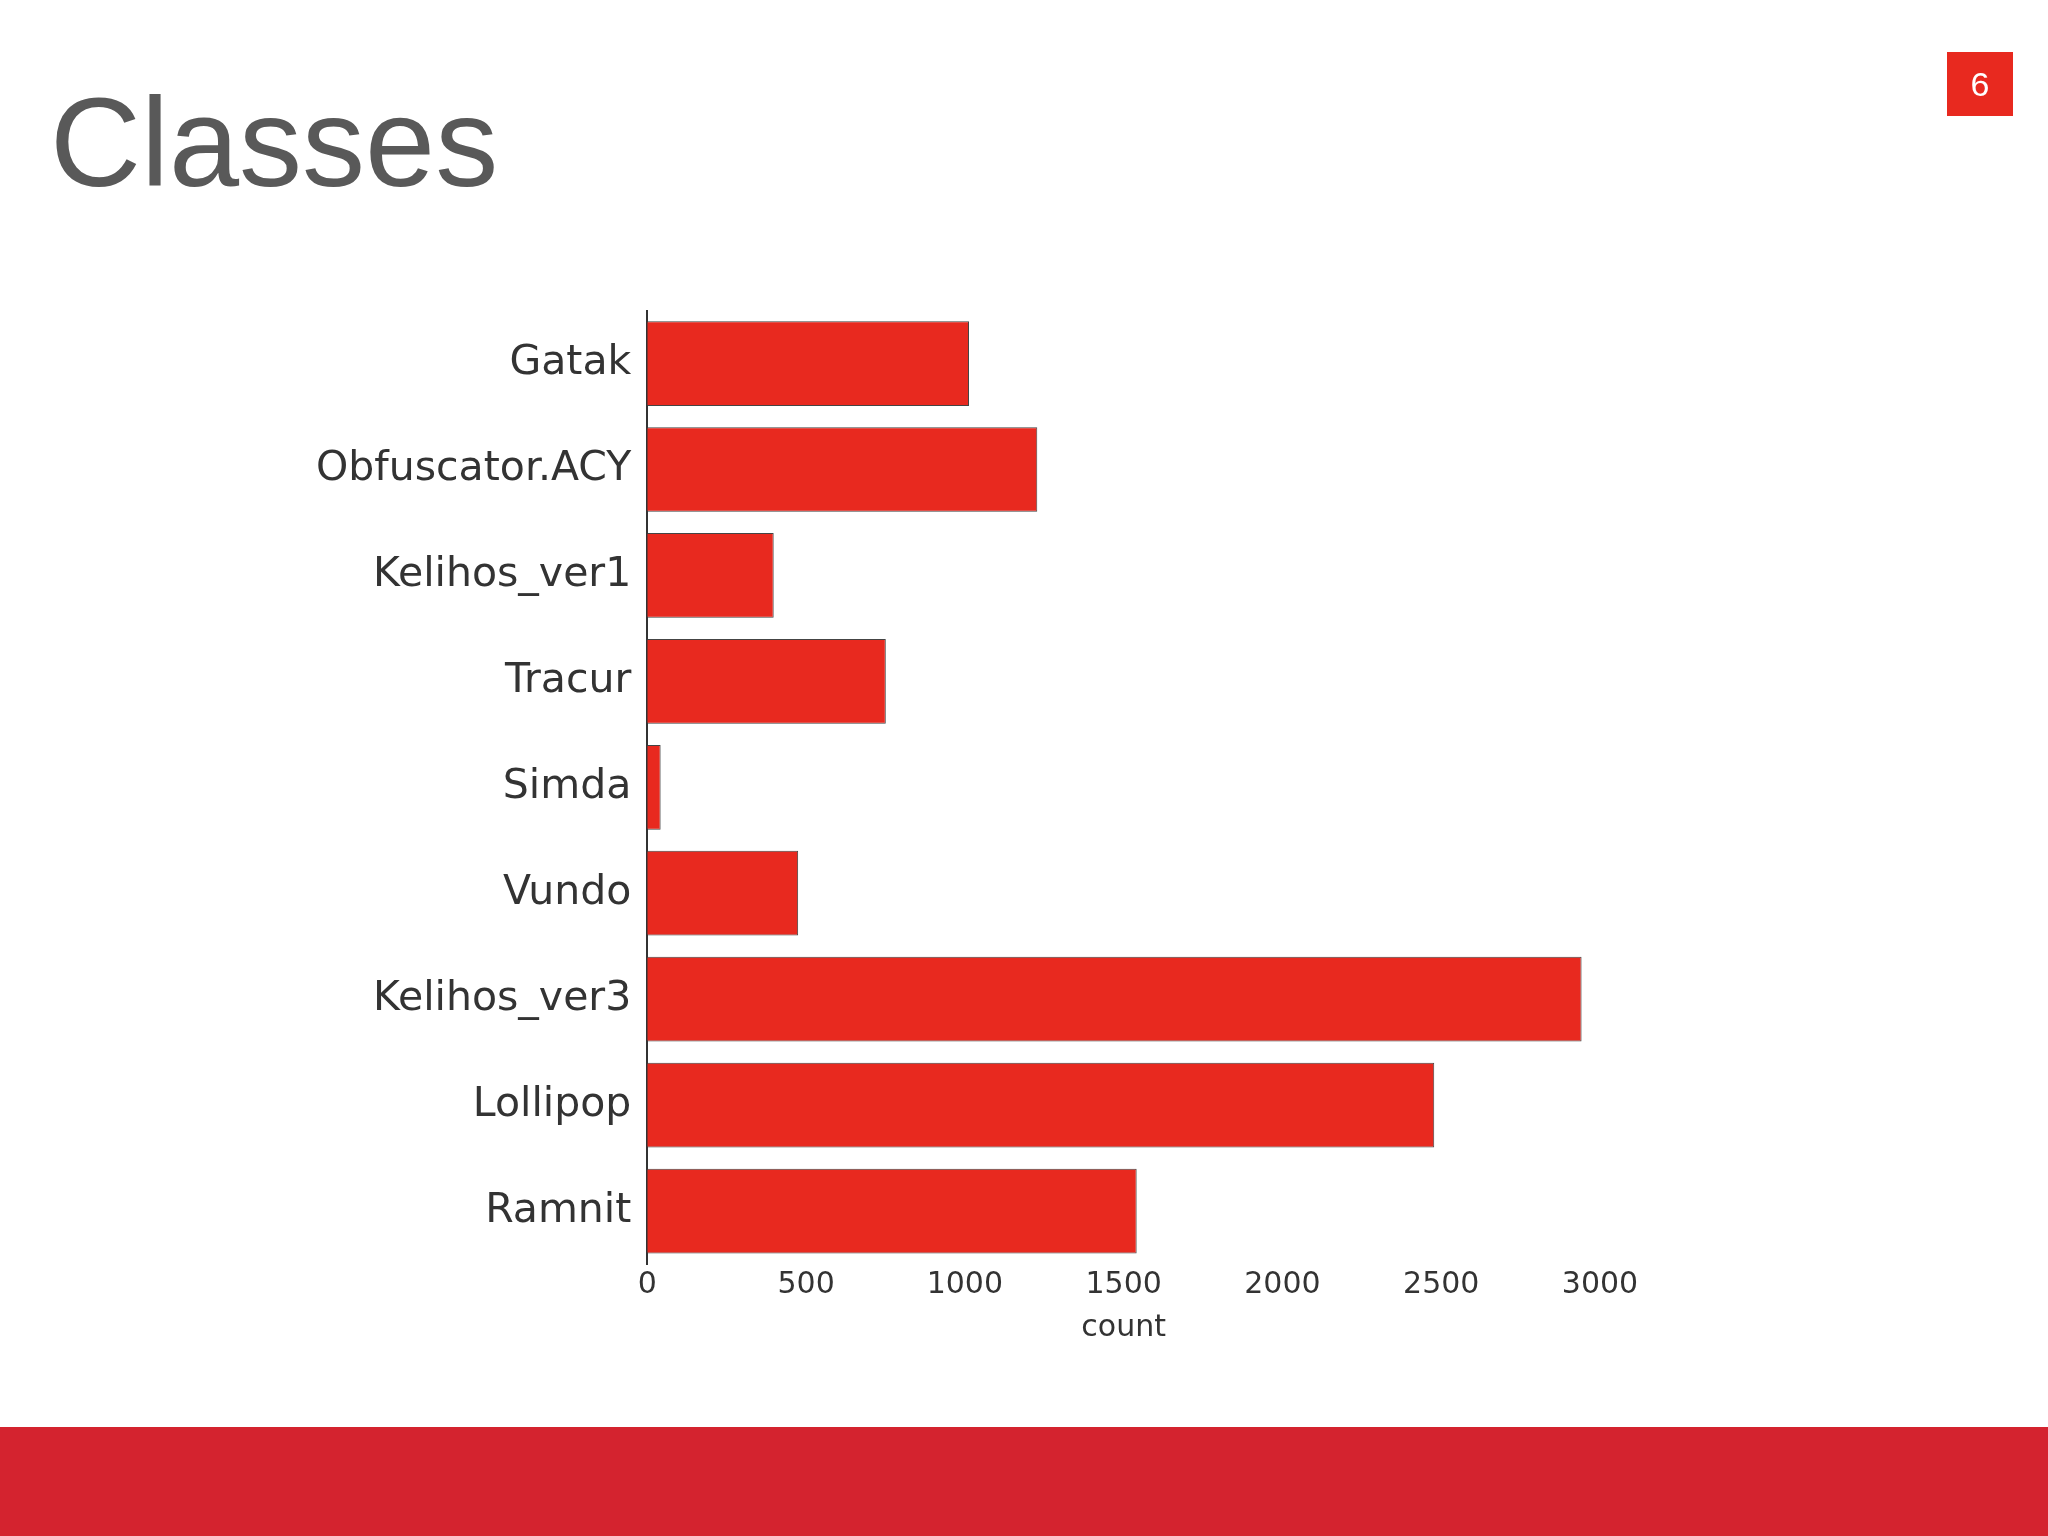  Describe the element at coordinates (502, 572) in the screenshot. I see `y-tick-label: Kelihos_ver1` at that location.